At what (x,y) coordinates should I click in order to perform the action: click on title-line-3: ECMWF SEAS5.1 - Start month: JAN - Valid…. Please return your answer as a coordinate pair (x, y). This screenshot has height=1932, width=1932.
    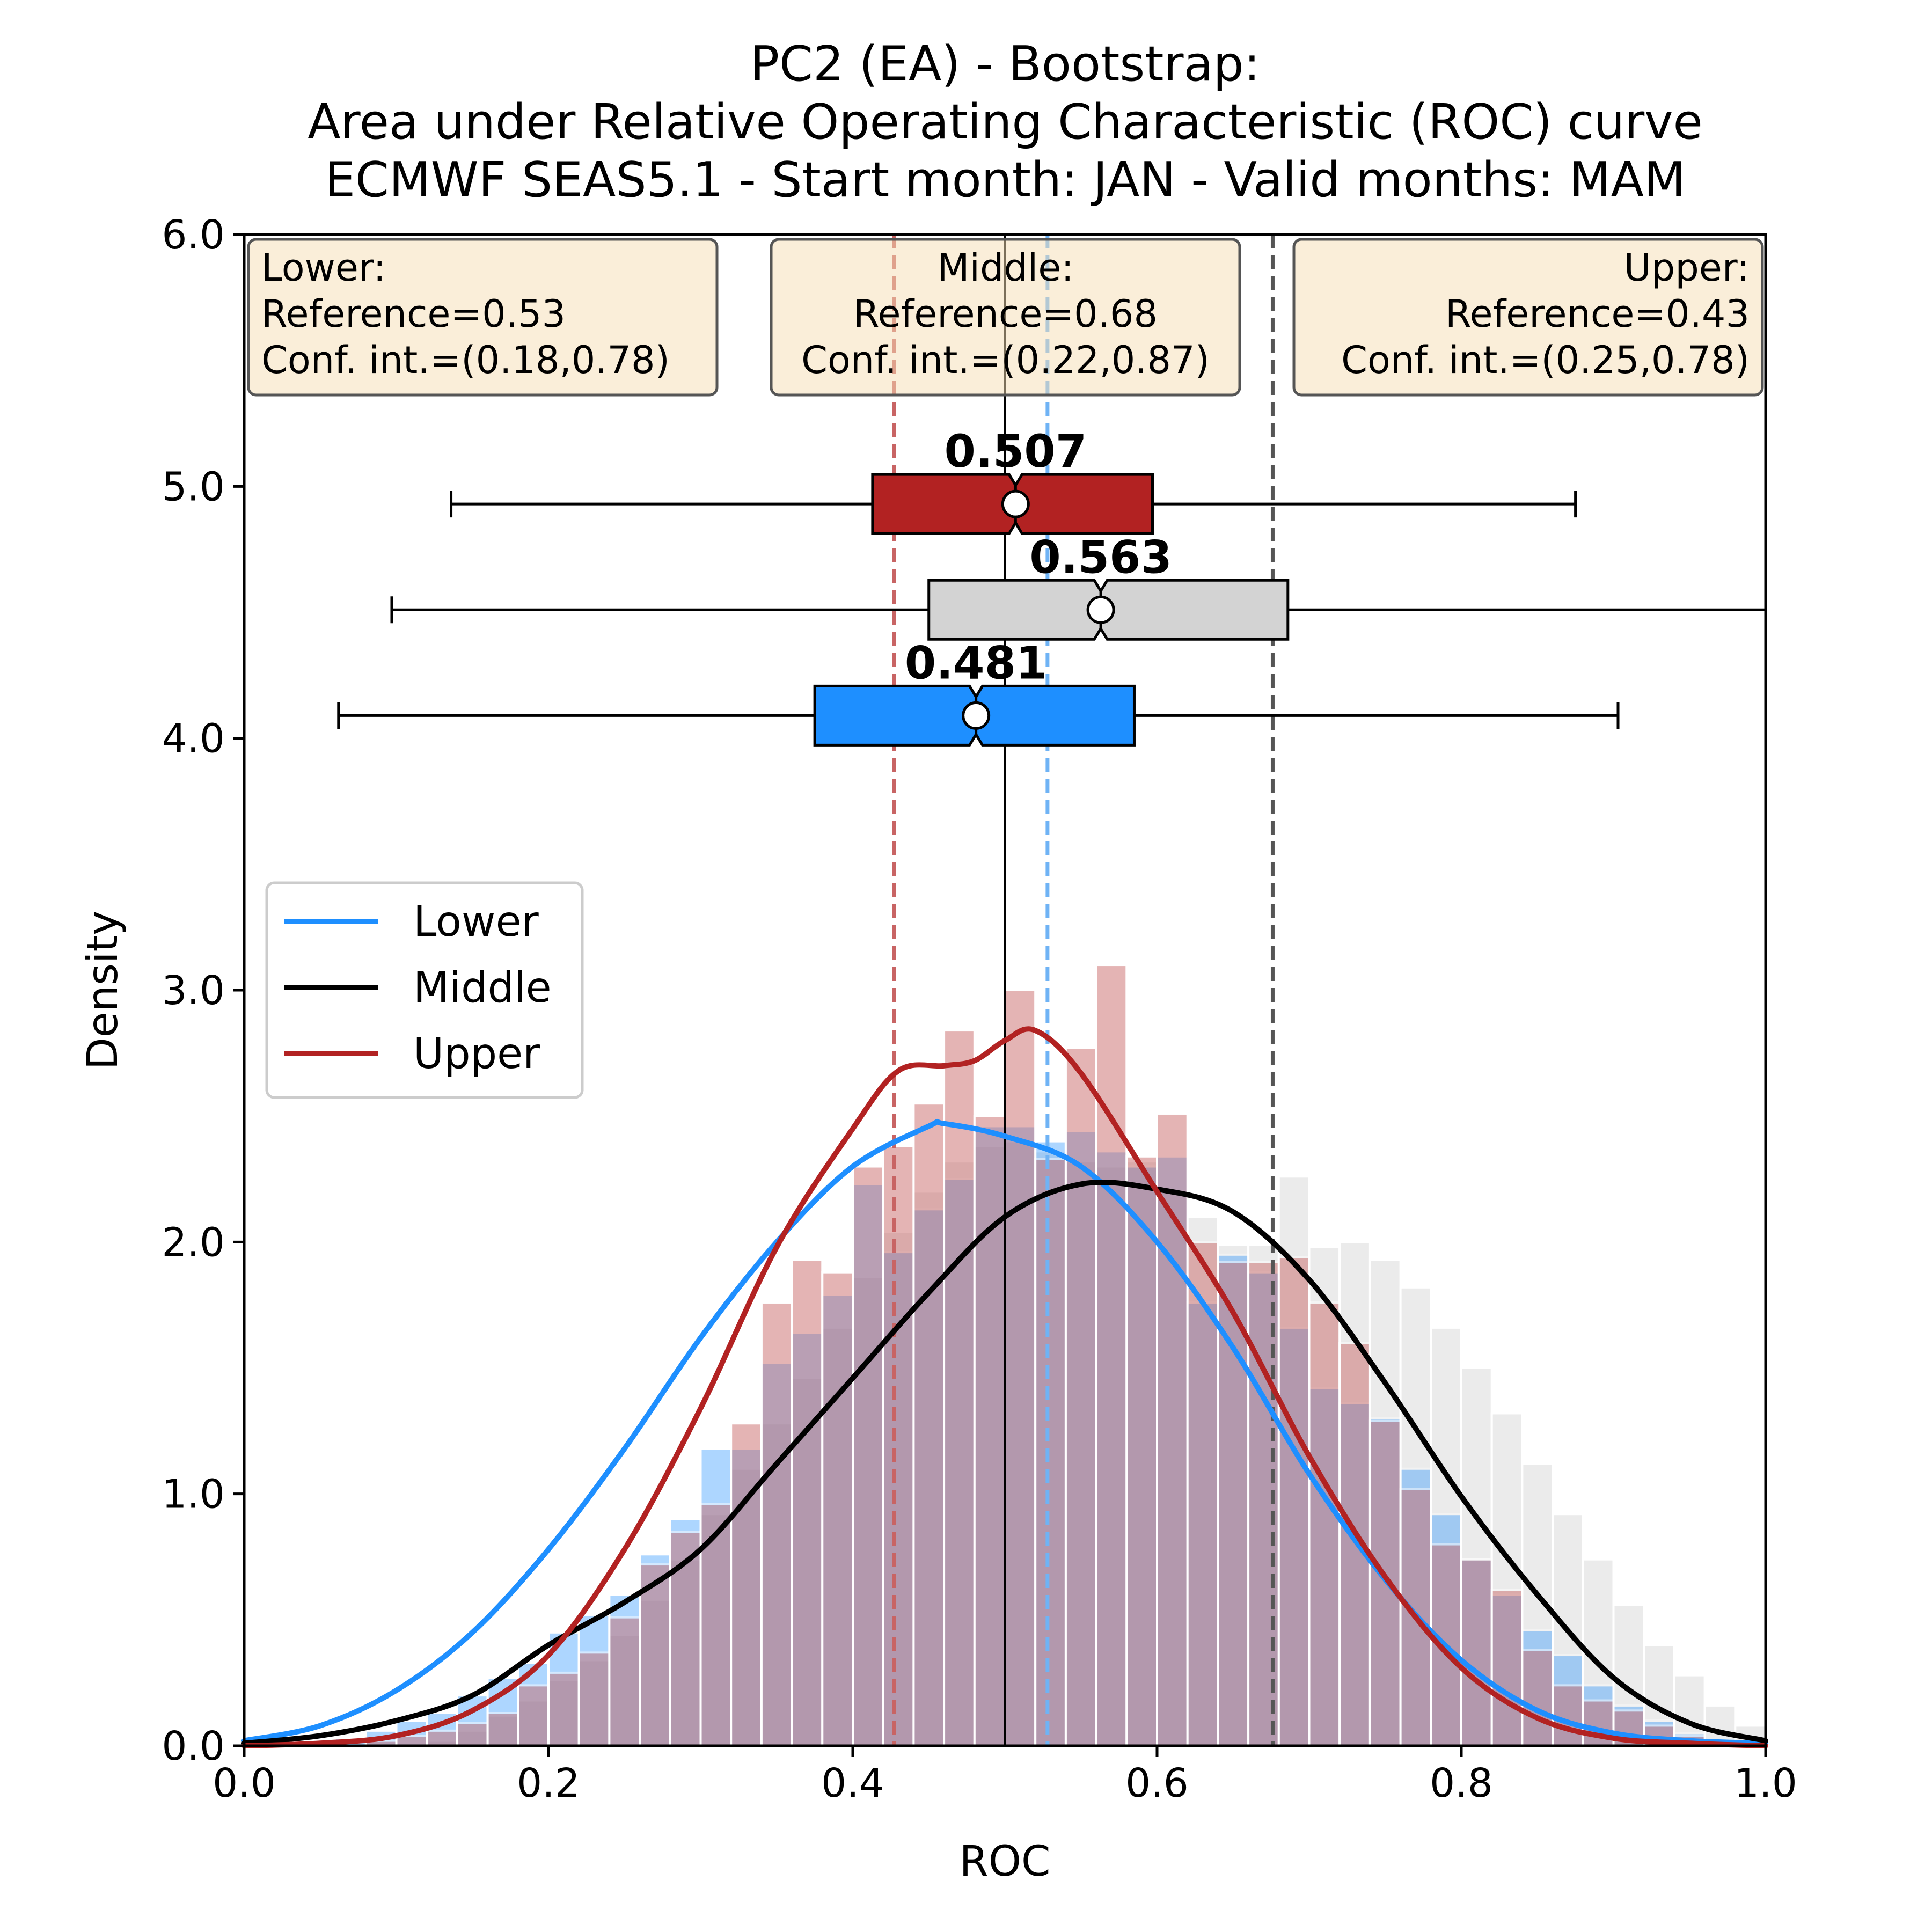
    Looking at the image, I should click on (1005, 180).